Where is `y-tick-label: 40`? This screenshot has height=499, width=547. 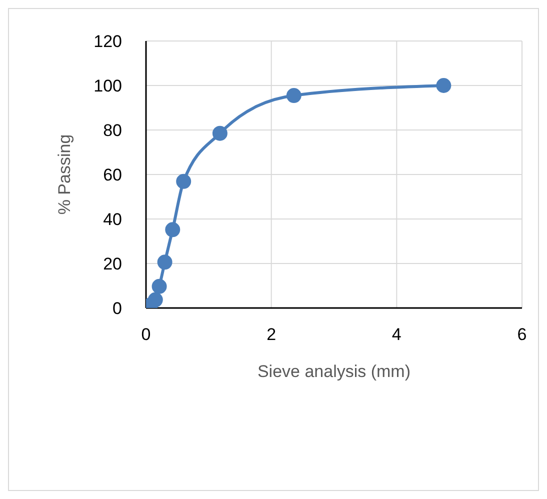
y-tick-label: 40 is located at coordinates (112, 220).